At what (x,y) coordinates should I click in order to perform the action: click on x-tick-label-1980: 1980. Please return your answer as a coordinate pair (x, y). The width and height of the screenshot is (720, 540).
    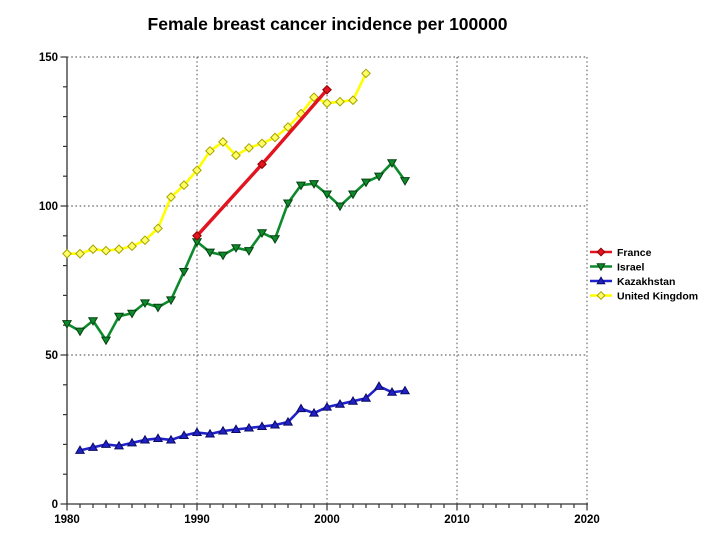
    Looking at the image, I should click on (67, 520).